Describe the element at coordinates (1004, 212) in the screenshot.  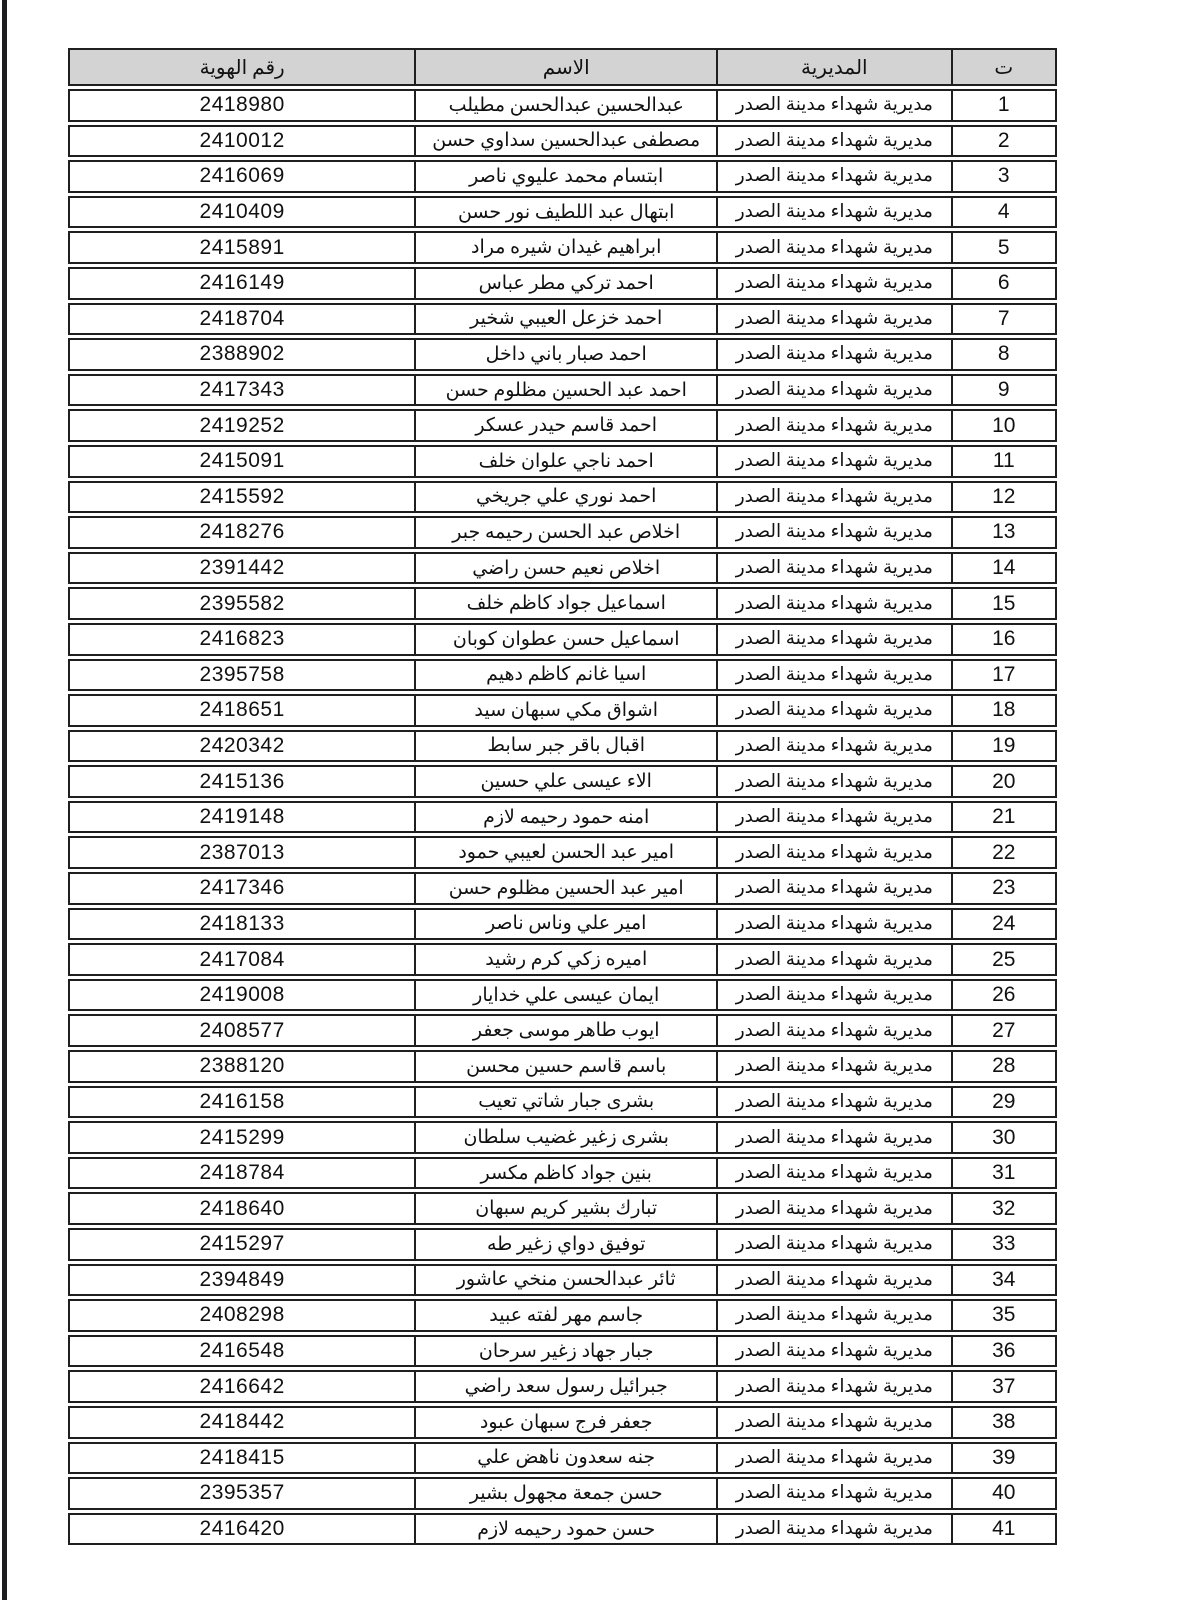
I see `cell-serial: 4` at that location.